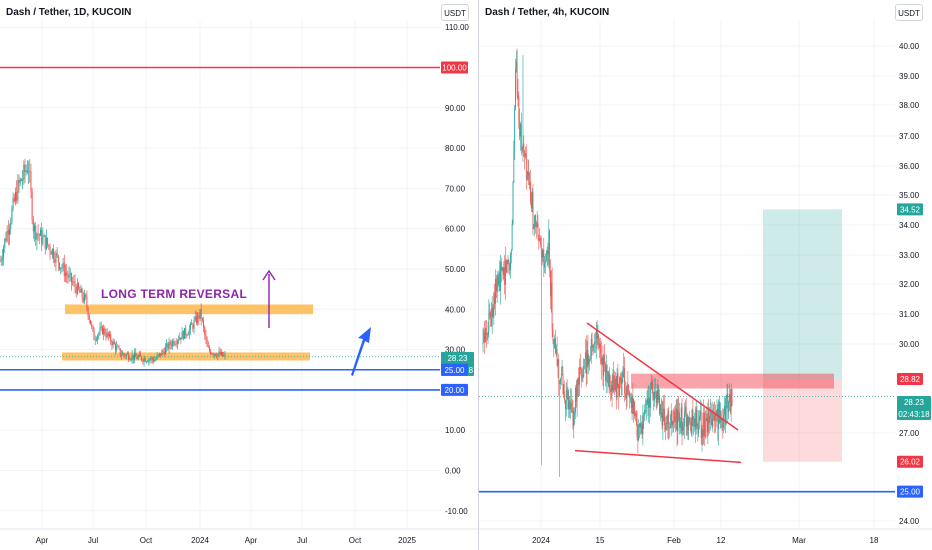 The height and width of the screenshot is (550, 932). What do you see at coordinates (93, 540) in the screenshot?
I see `x-tick-label: Jul` at bounding box center [93, 540].